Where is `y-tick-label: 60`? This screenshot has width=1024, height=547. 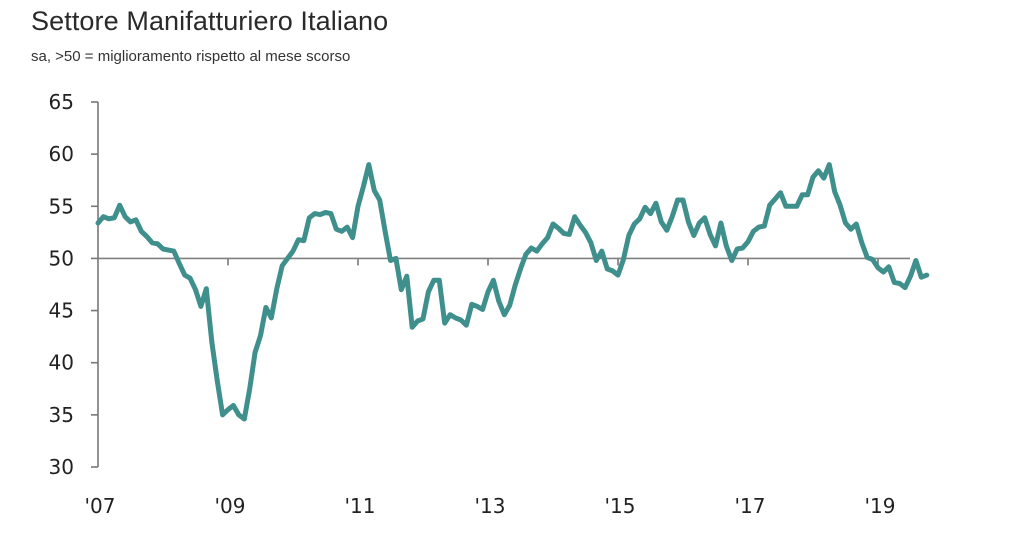
y-tick-label: 60 is located at coordinates (61, 154).